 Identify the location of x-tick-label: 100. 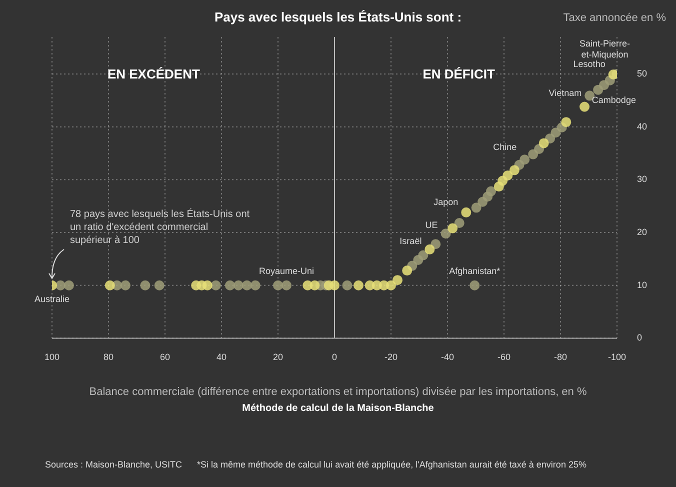
(52, 357).